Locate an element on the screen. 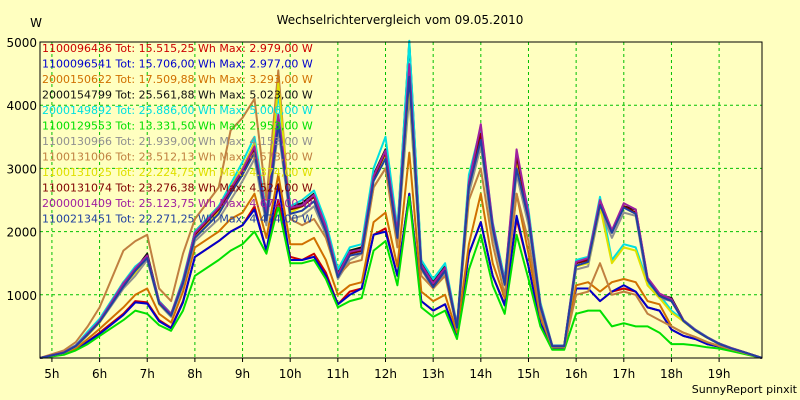 Image resolution: width=800 pixels, height=400 pixels. x-tick-label: 11h is located at coordinates (337, 374).